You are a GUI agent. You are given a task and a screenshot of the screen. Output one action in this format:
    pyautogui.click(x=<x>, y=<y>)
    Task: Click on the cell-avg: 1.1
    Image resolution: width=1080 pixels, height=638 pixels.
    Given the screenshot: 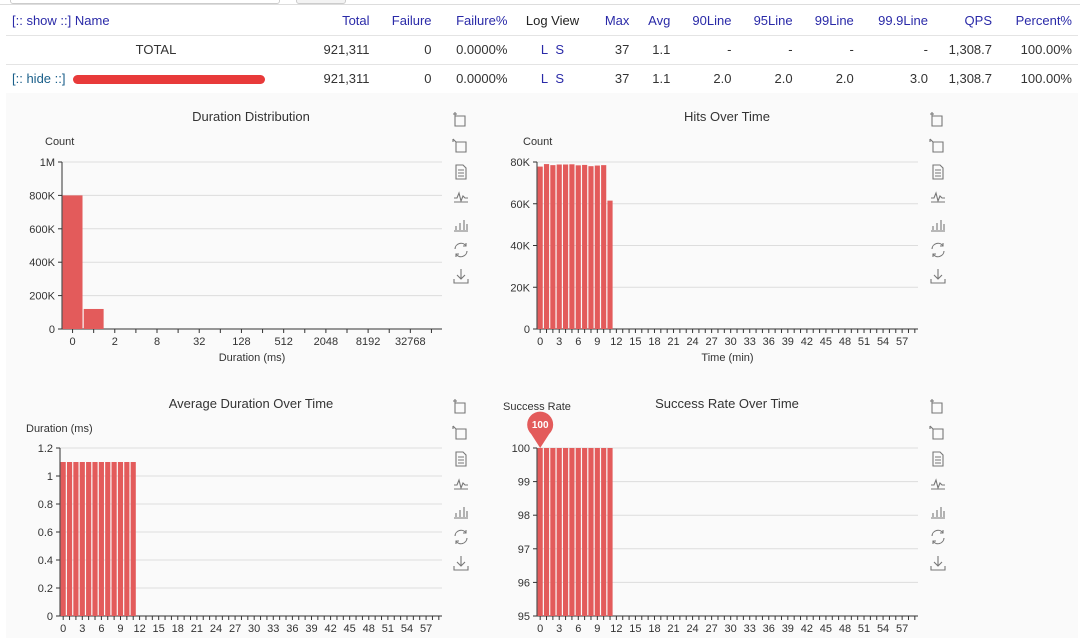 What is the action you would take?
    pyautogui.click(x=656, y=50)
    